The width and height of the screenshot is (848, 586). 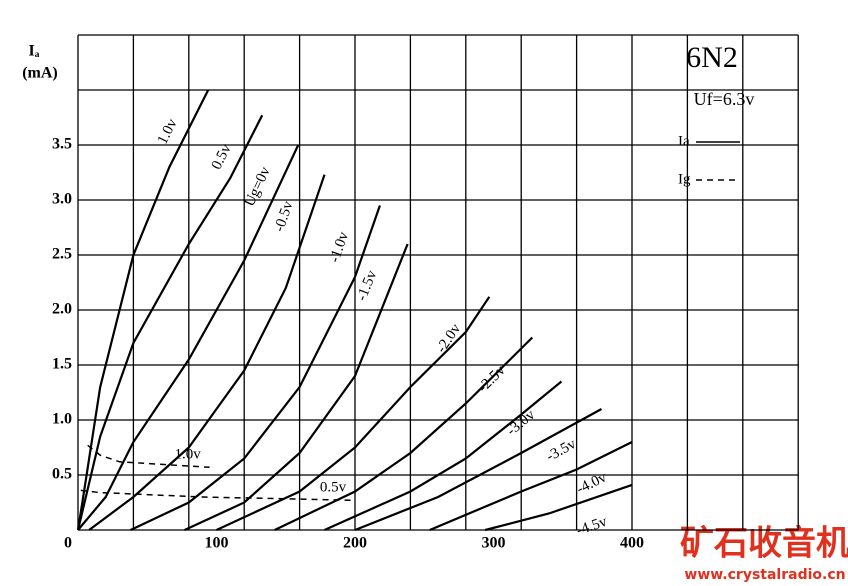 What do you see at coordinates (62, 364) in the screenshot?
I see `y-tick-label: 1.5` at bounding box center [62, 364].